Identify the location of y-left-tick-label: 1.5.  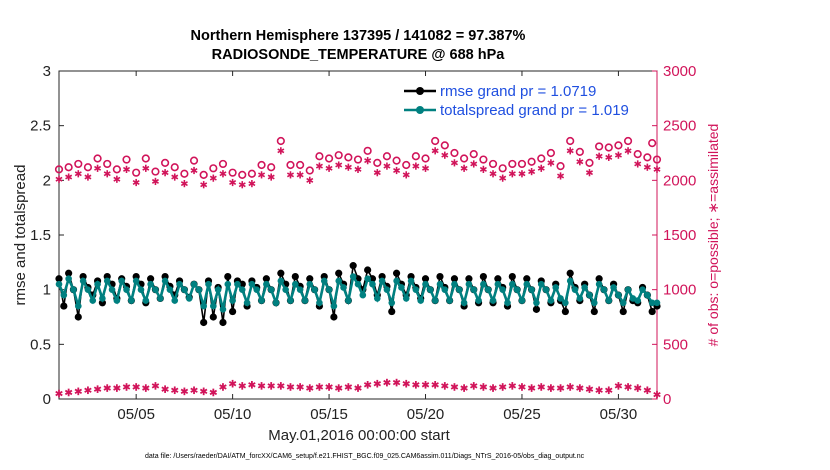
(40, 235).